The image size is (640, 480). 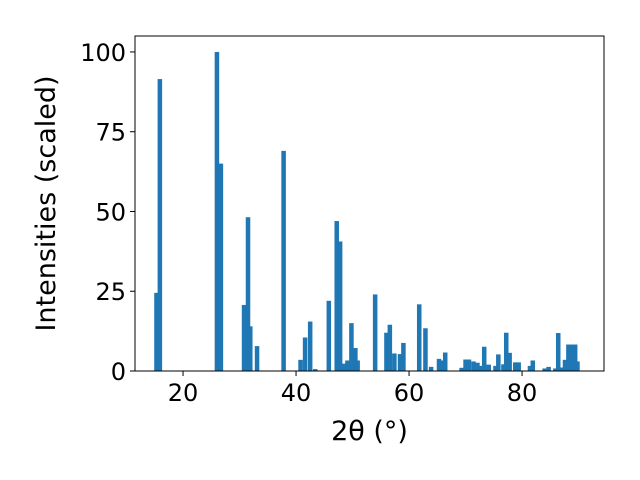 What do you see at coordinates (296, 393) in the screenshot?
I see `x-tick-label: 40` at bounding box center [296, 393].